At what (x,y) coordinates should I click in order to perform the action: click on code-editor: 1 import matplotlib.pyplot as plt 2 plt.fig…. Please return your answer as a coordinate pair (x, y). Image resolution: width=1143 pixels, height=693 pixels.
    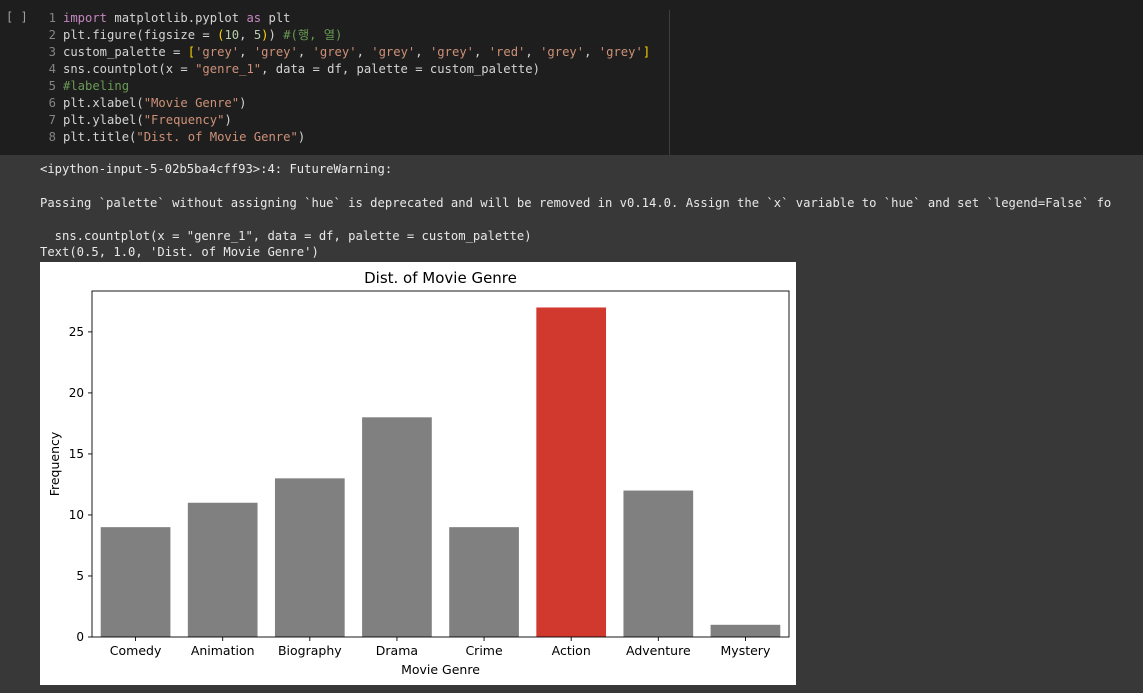
    Looking at the image, I should click on (335, 78).